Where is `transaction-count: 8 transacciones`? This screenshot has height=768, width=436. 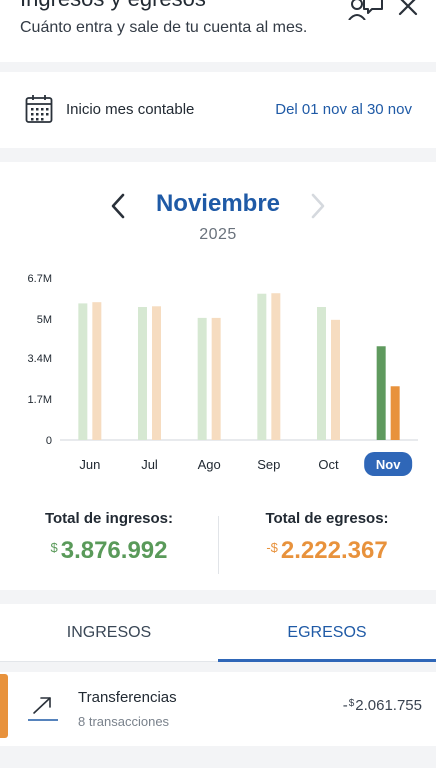
transaction-count: 8 transacciones is located at coordinates (124, 721).